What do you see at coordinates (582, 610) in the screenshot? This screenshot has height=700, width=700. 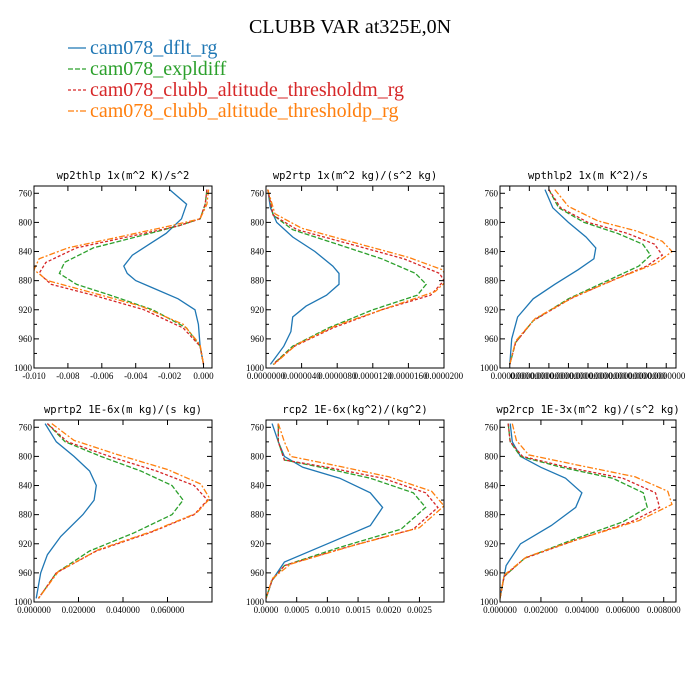 I see `x-tick-label: 0.004000` at bounding box center [582, 610].